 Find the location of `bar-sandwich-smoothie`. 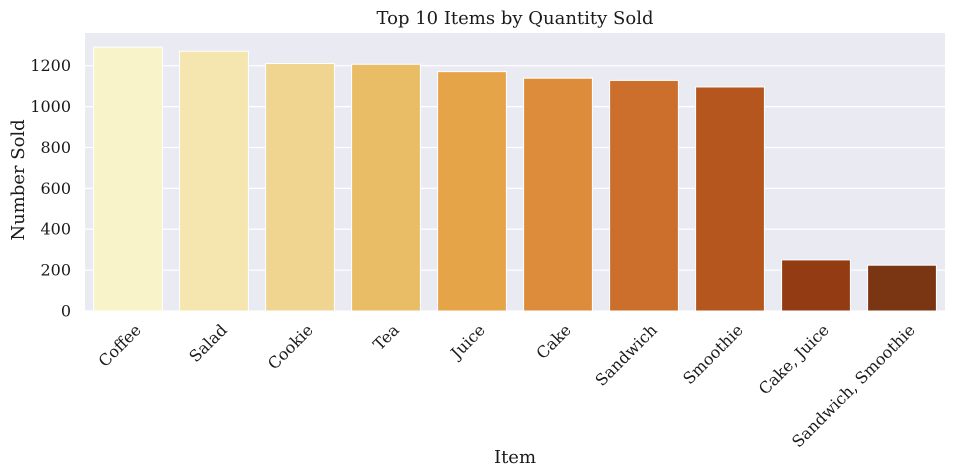

bar-sandwich-smoothie is located at coordinates (902, 288).